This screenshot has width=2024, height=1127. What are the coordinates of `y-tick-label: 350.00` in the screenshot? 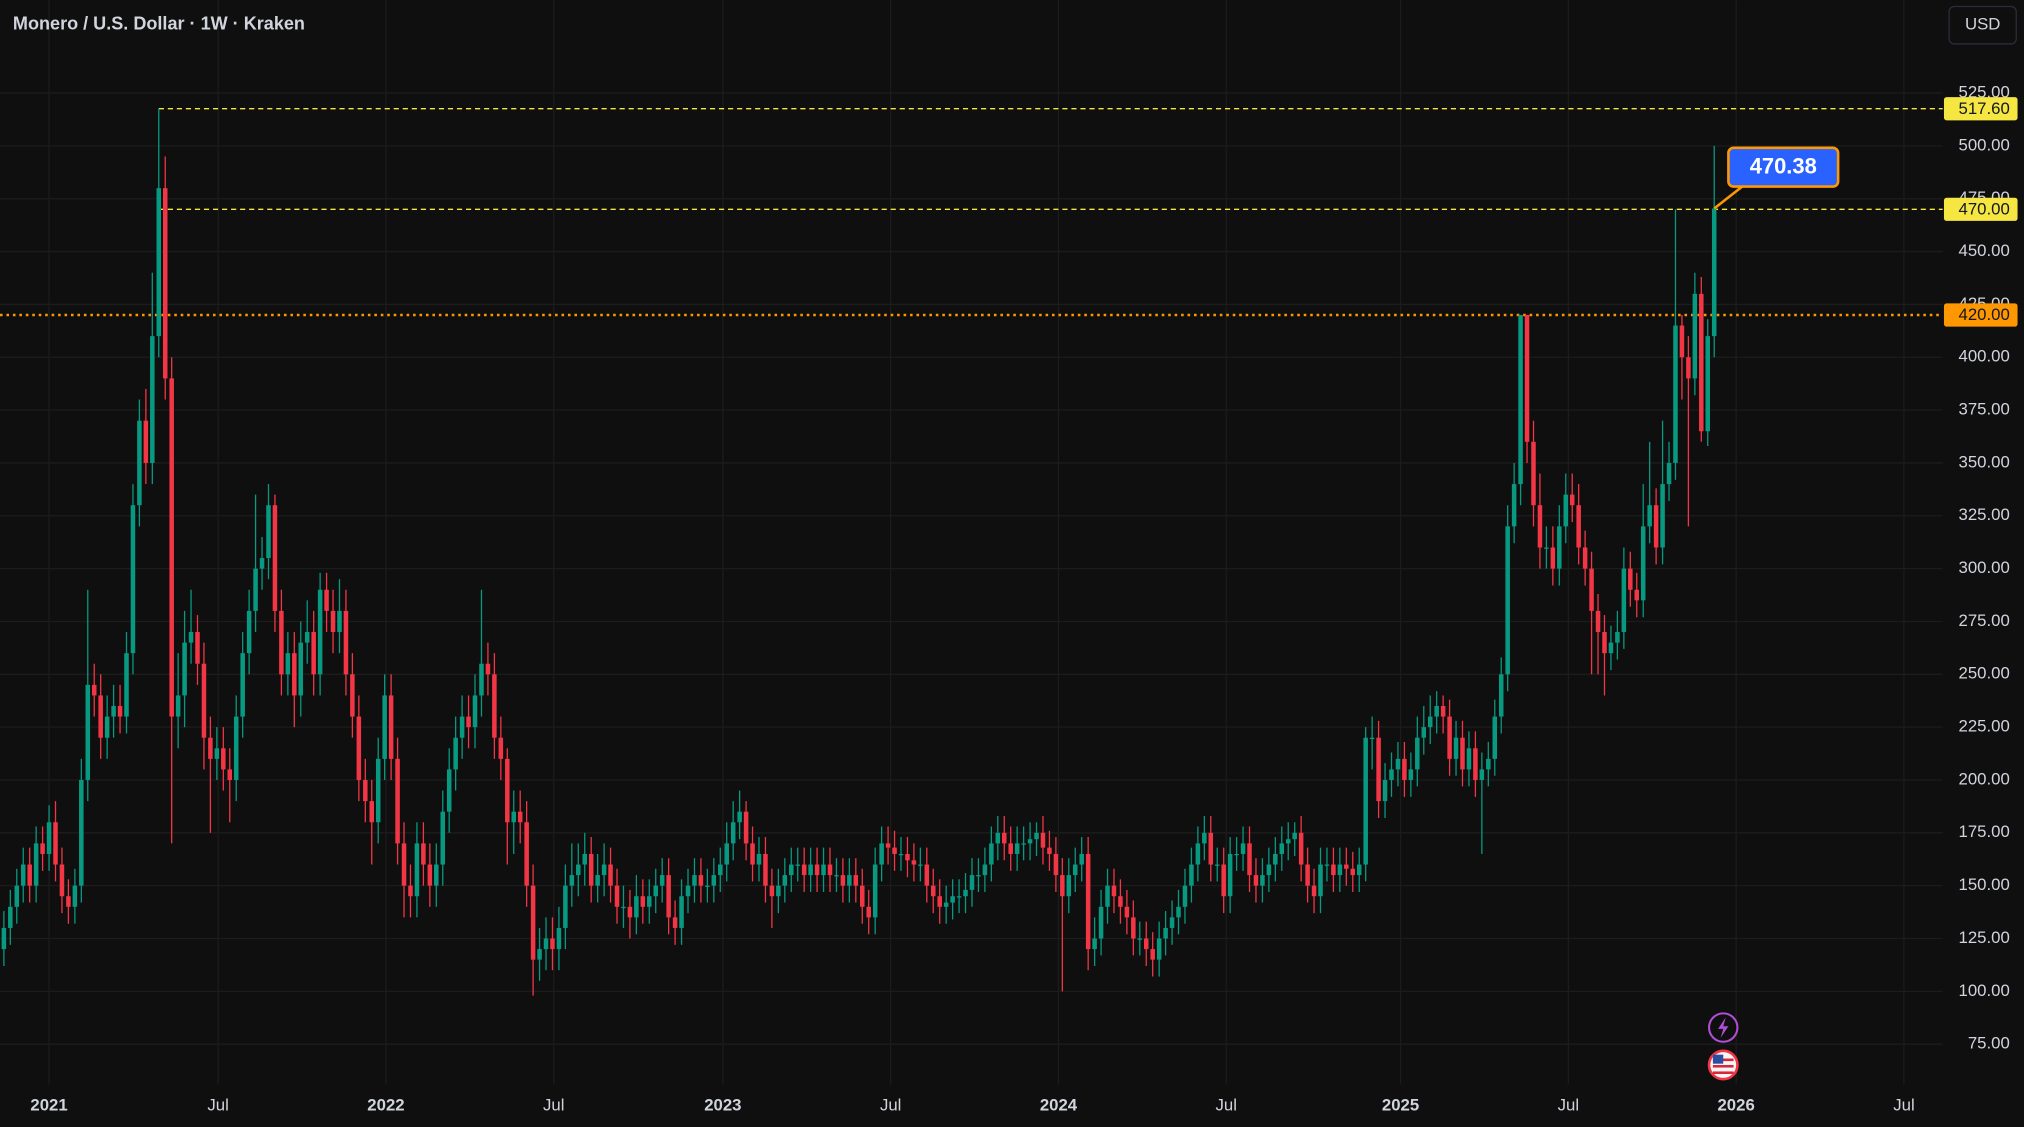 It's located at (1984, 461).